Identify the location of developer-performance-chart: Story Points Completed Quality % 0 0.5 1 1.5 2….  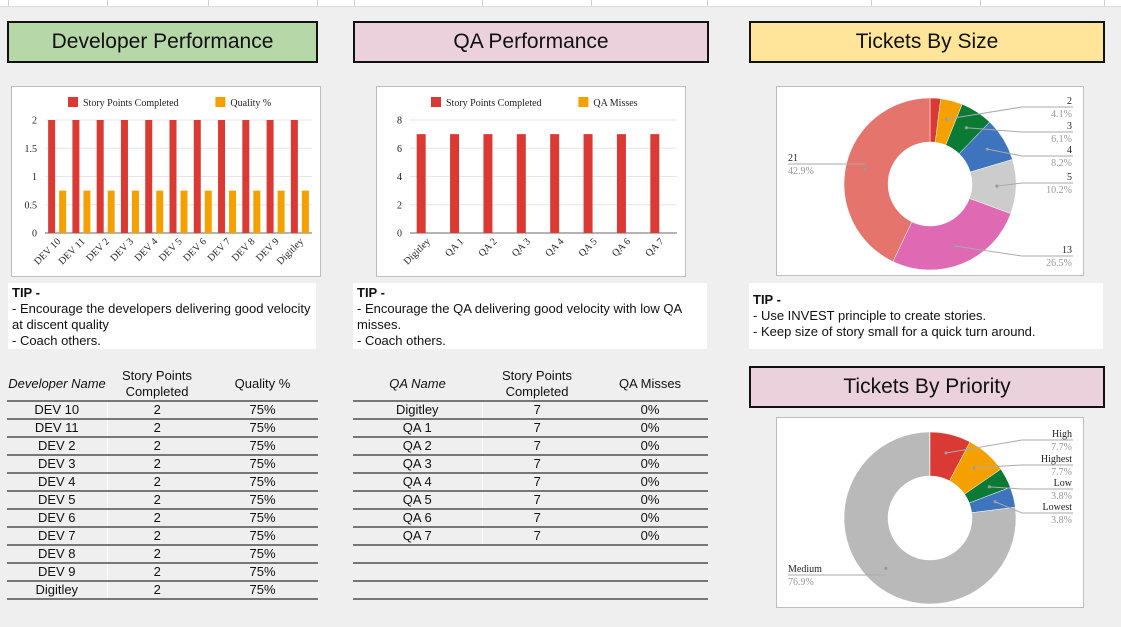
(166, 181).